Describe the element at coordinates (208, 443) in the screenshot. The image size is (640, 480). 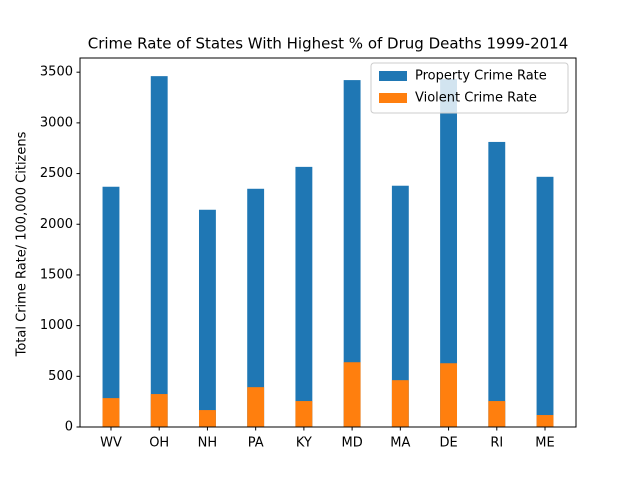
I see `x-tick-label: NH` at that location.